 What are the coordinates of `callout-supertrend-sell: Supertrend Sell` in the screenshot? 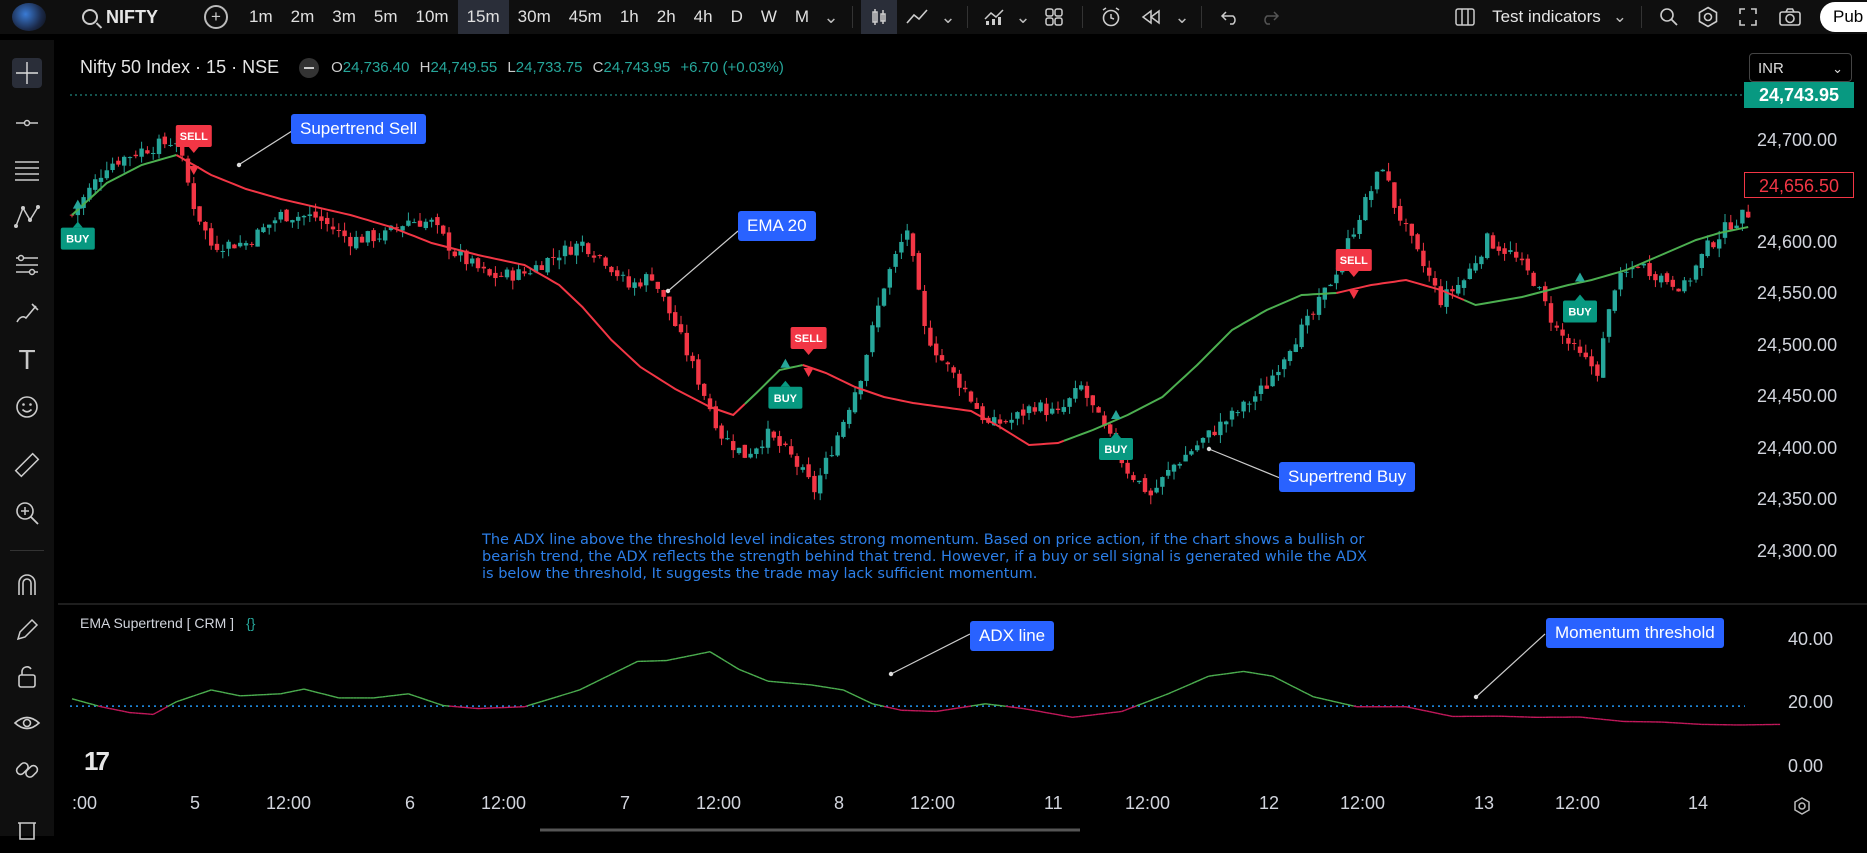 It's located at (358, 129).